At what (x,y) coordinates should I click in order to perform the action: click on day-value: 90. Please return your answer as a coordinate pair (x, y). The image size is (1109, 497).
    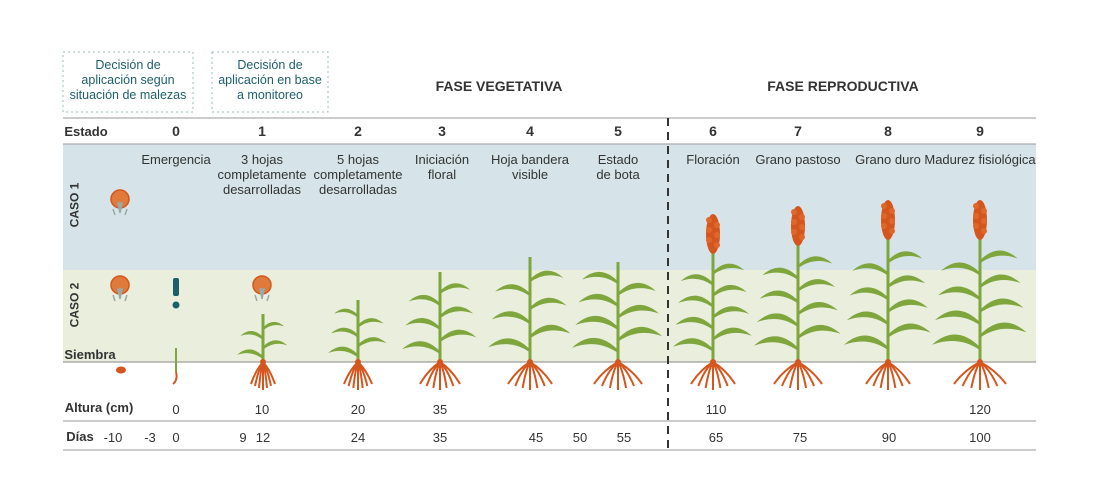
    Looking at the image, I should click on (889, 437).